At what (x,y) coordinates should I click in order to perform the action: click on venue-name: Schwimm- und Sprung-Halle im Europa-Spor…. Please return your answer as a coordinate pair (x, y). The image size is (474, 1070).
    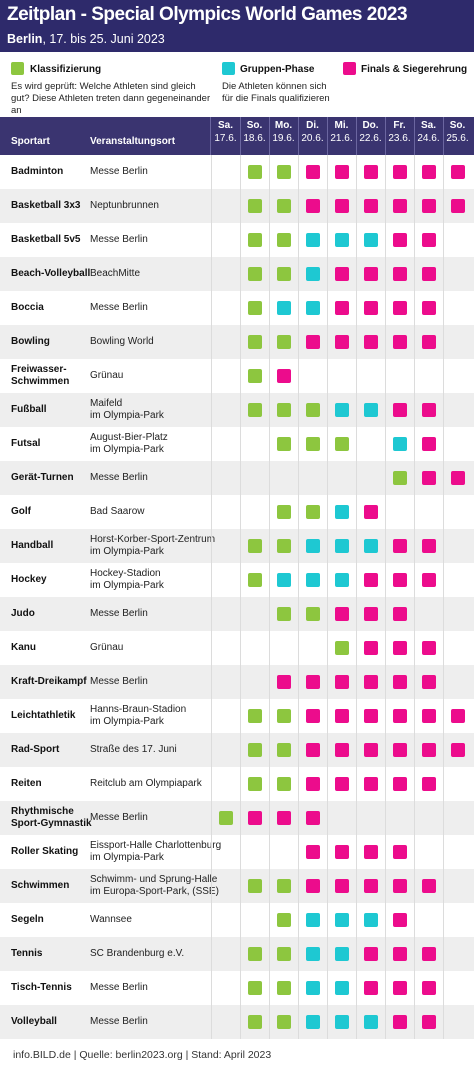
    Looking at the image, I should click on (154, 885).